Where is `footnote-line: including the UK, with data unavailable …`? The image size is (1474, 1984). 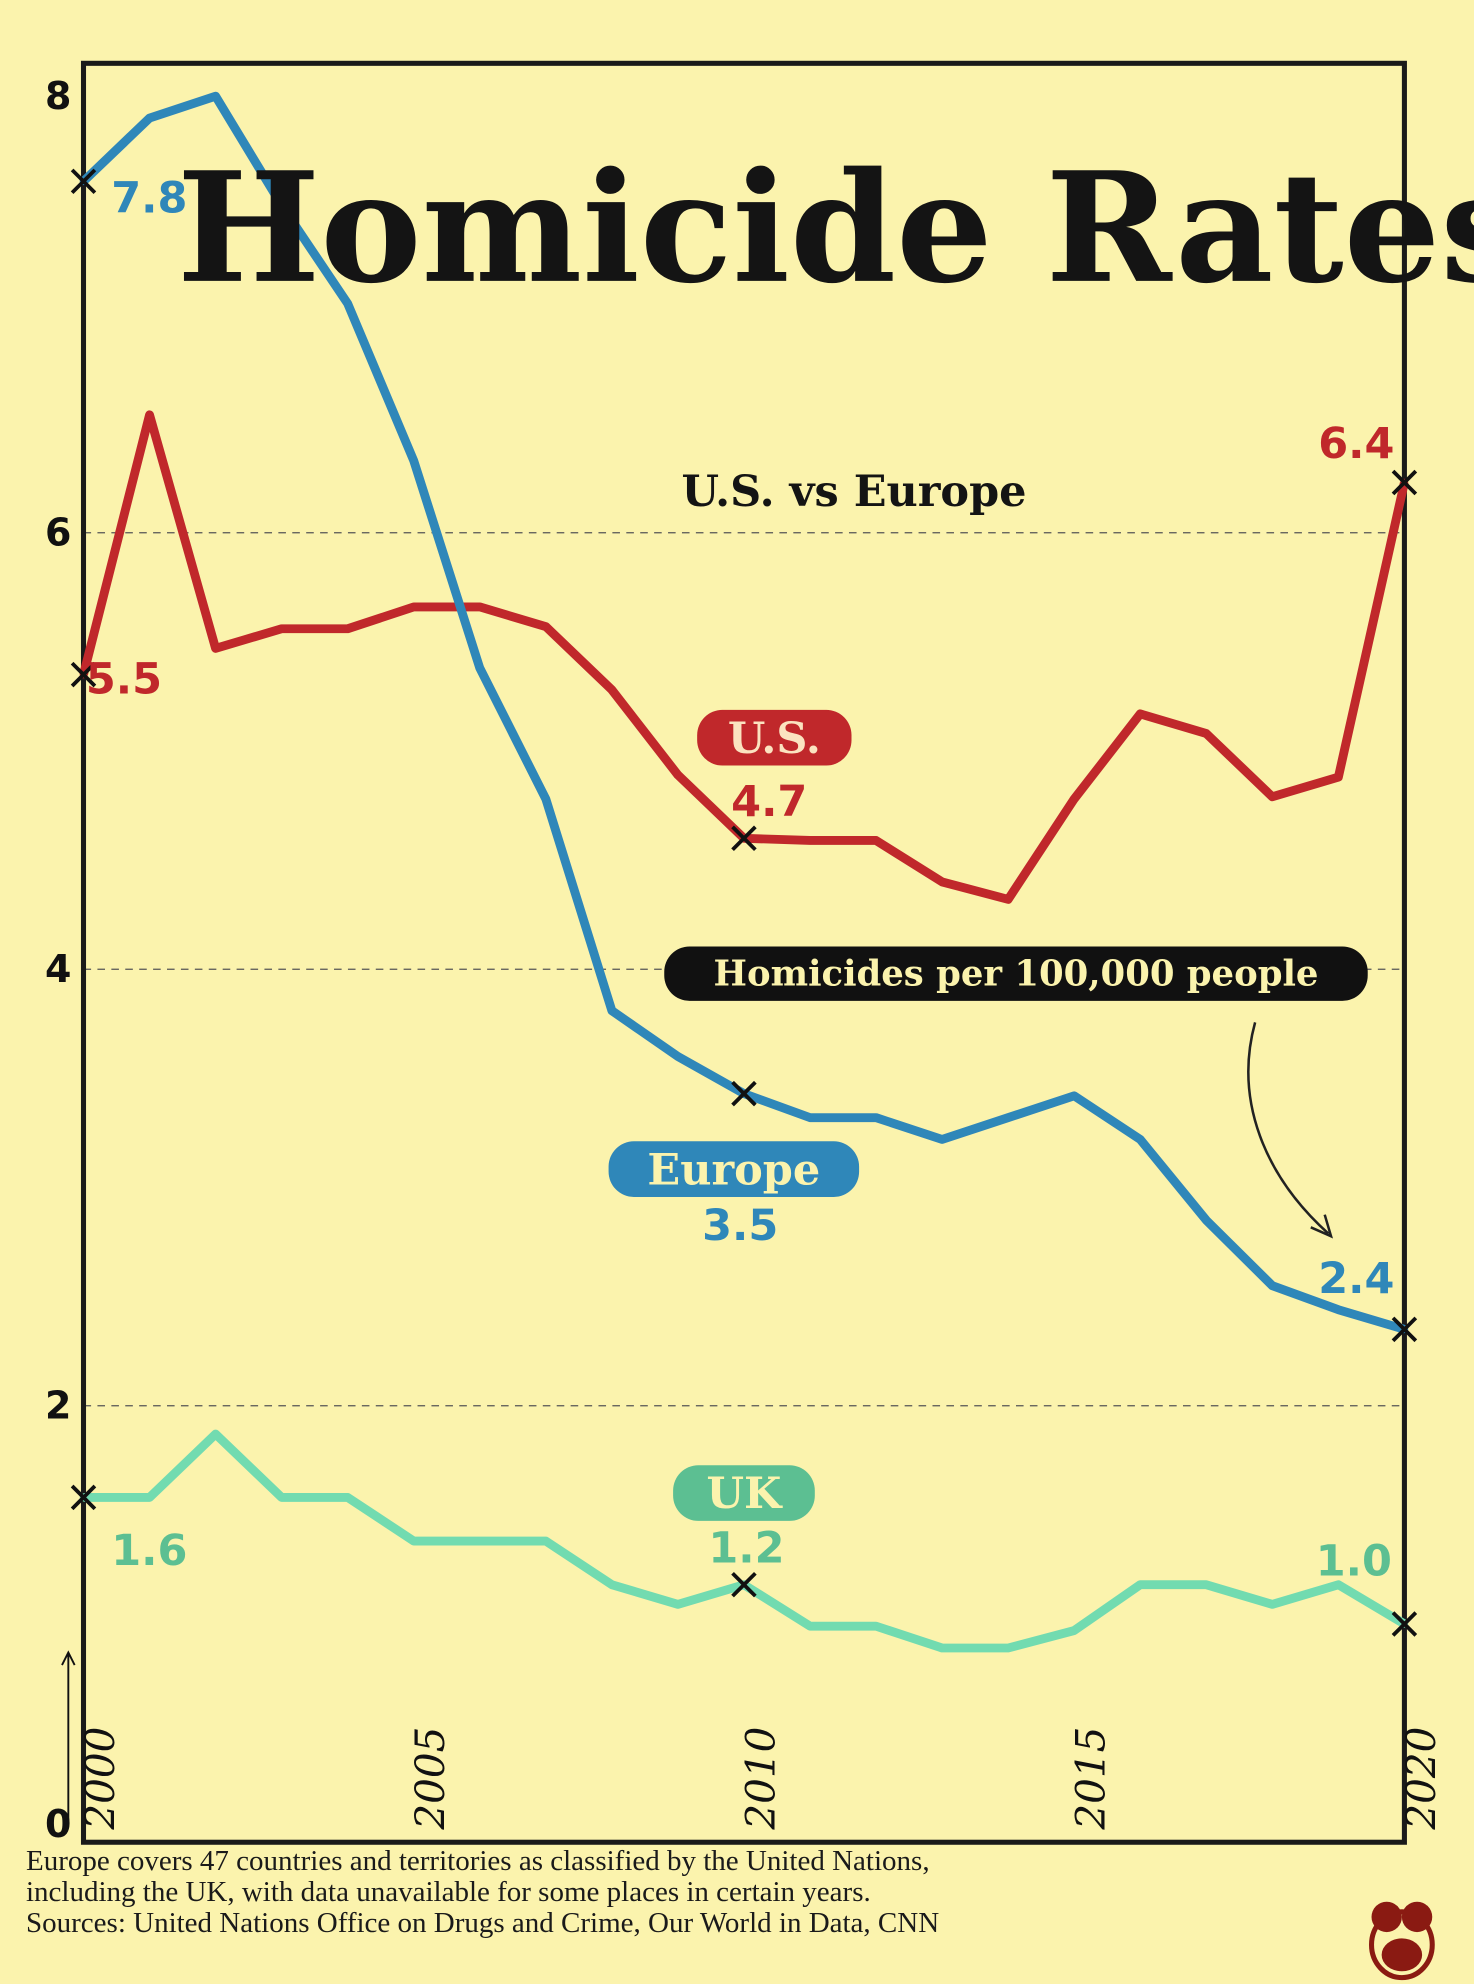 footnote-line: including the UK, with data unavailable … is located at coordinates (448, 1892).